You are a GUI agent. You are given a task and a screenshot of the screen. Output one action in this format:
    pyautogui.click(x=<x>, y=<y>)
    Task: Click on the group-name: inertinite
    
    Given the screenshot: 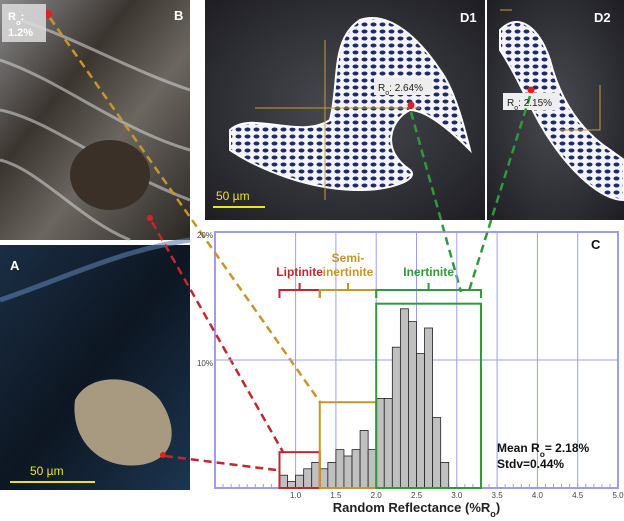 What is the action you would take?
    pyautogui.click(x=348, y=272)
    